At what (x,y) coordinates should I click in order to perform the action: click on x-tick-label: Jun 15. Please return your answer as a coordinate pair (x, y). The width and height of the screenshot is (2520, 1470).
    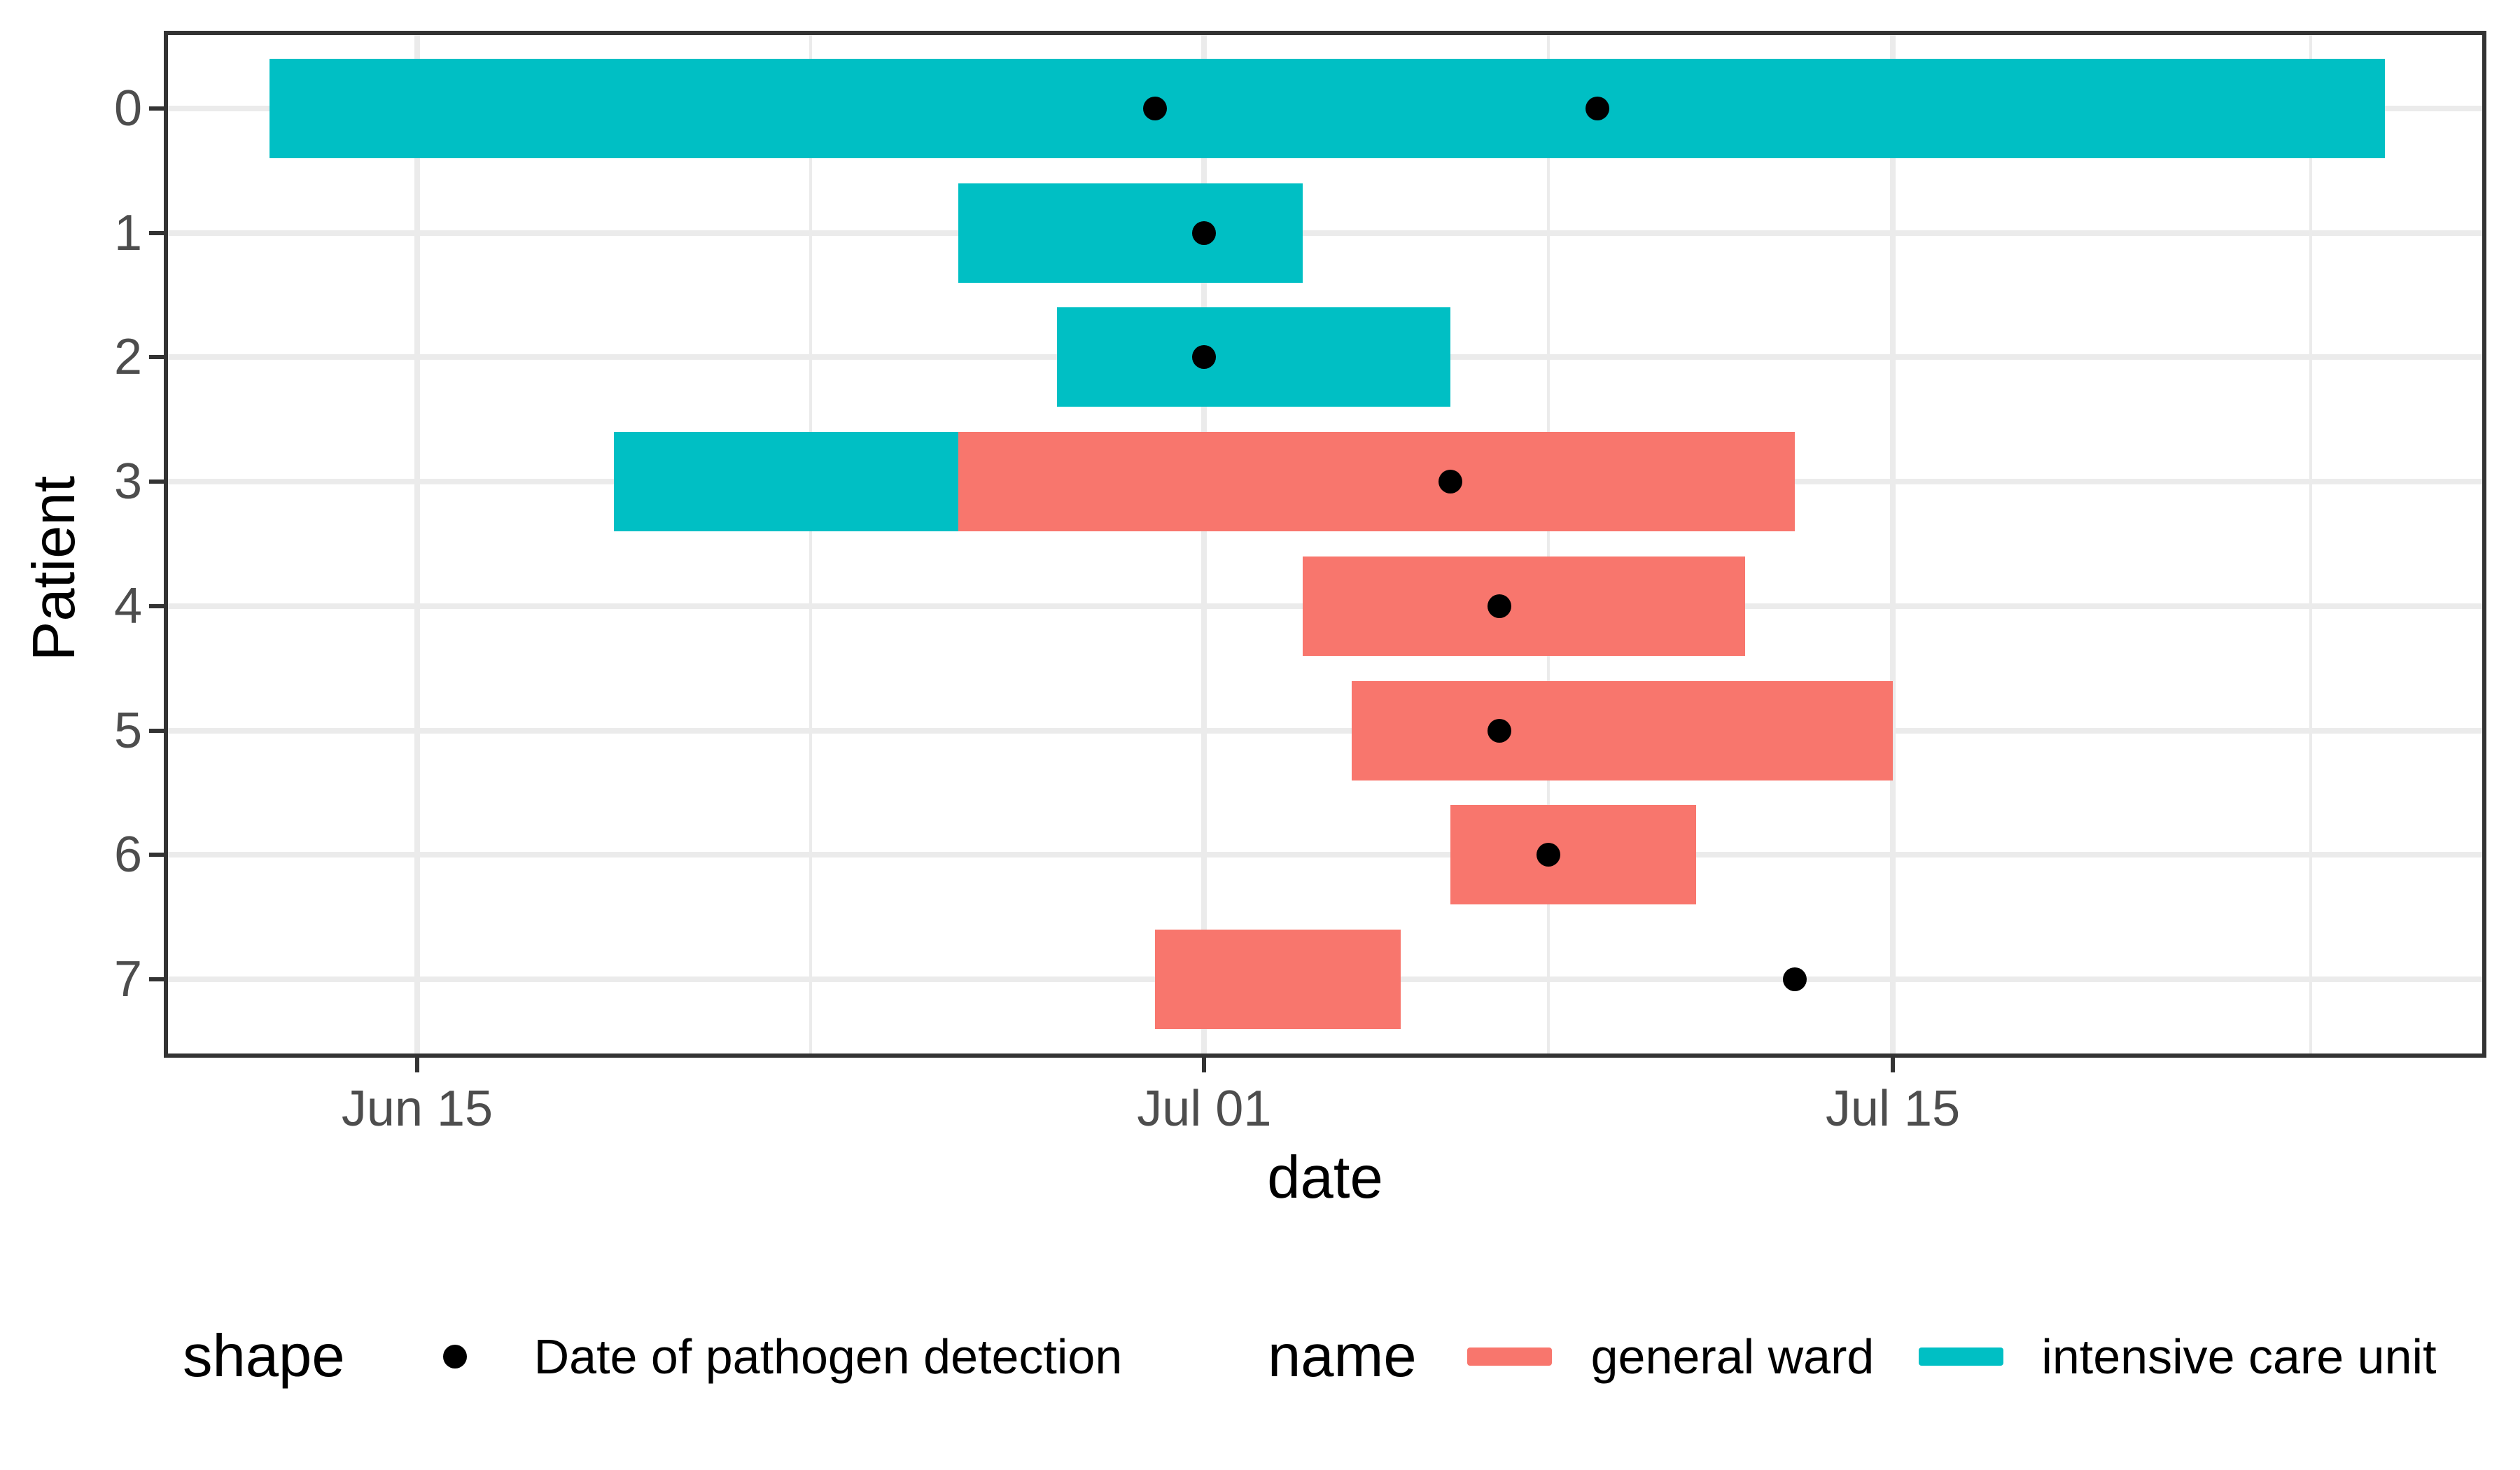
    Looking at the image, I should click on (417, 1109).